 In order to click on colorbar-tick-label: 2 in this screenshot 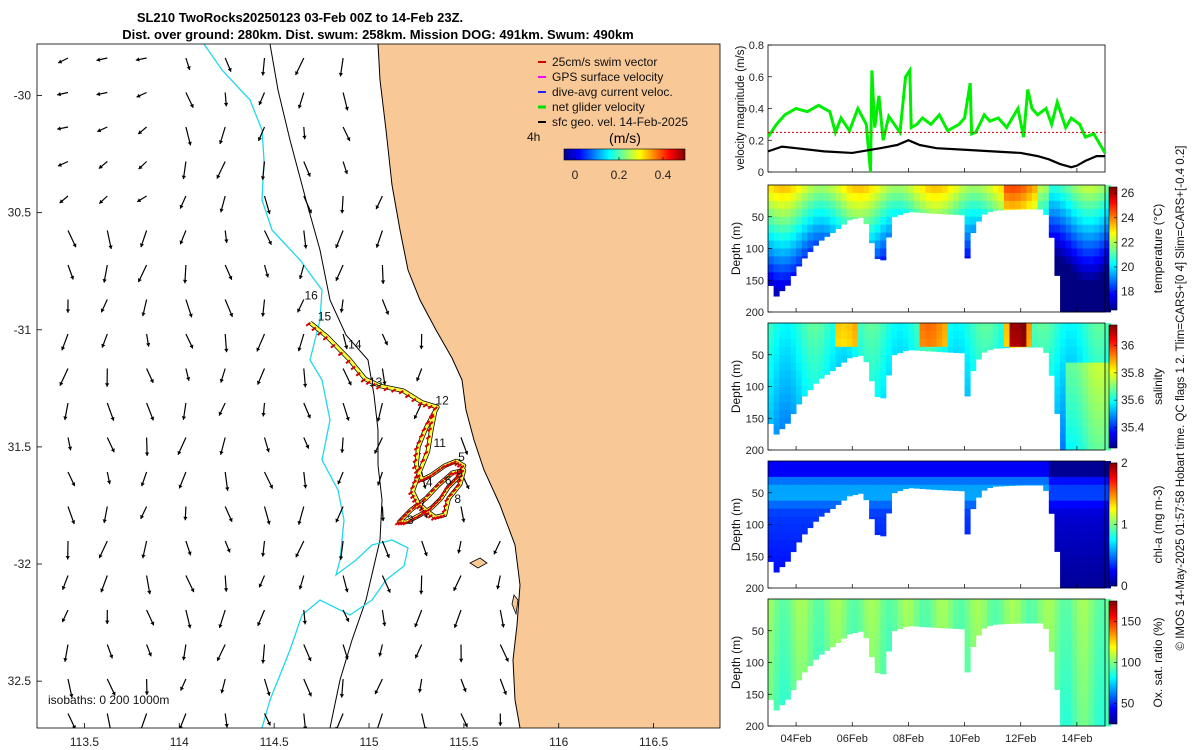, I will do `click(1124, 463)`.